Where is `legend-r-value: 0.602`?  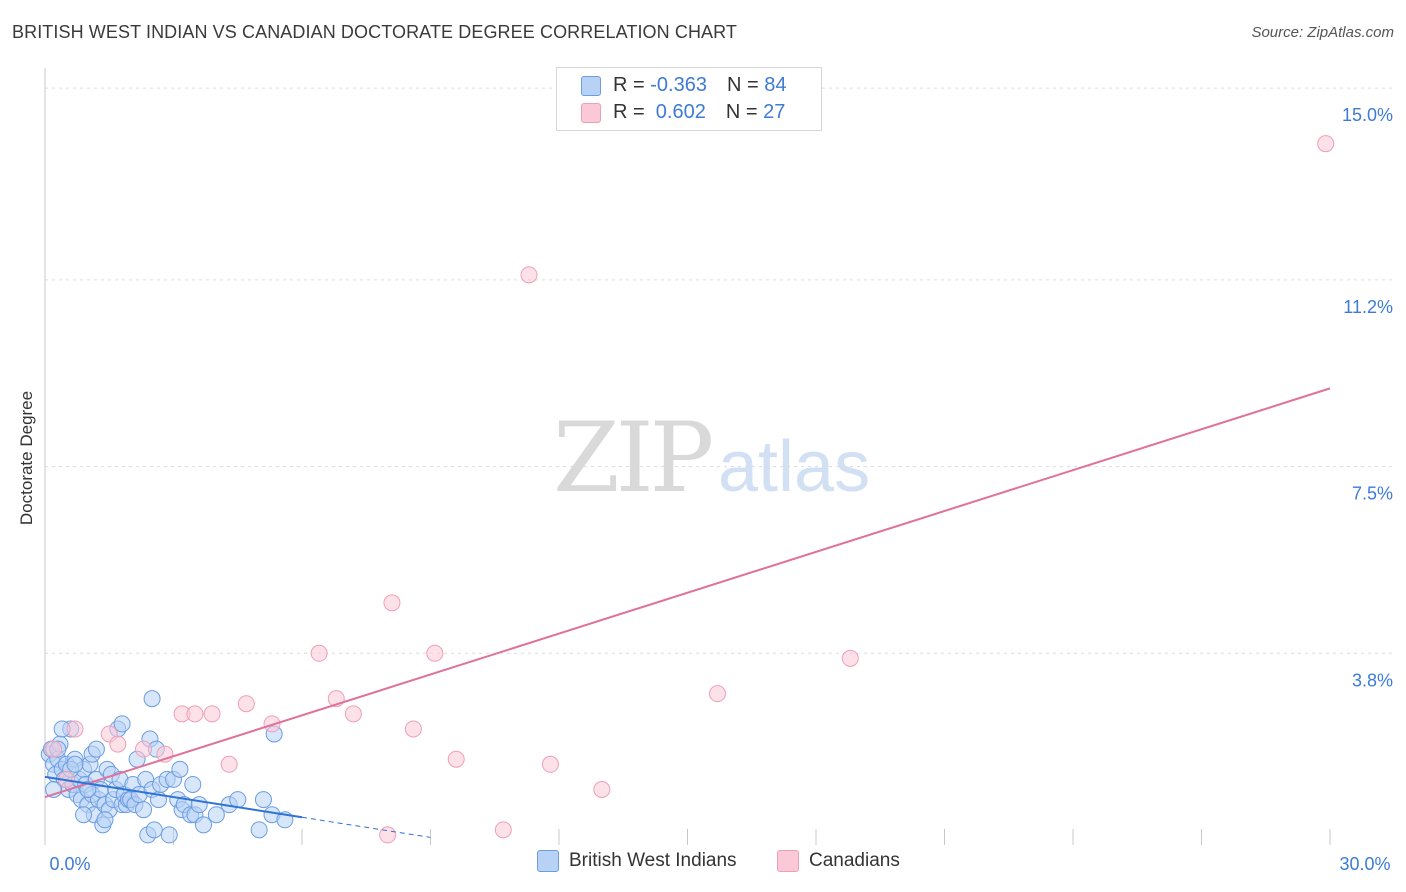
legend-r-value: 0.602 is located at coordinates (678, 112).